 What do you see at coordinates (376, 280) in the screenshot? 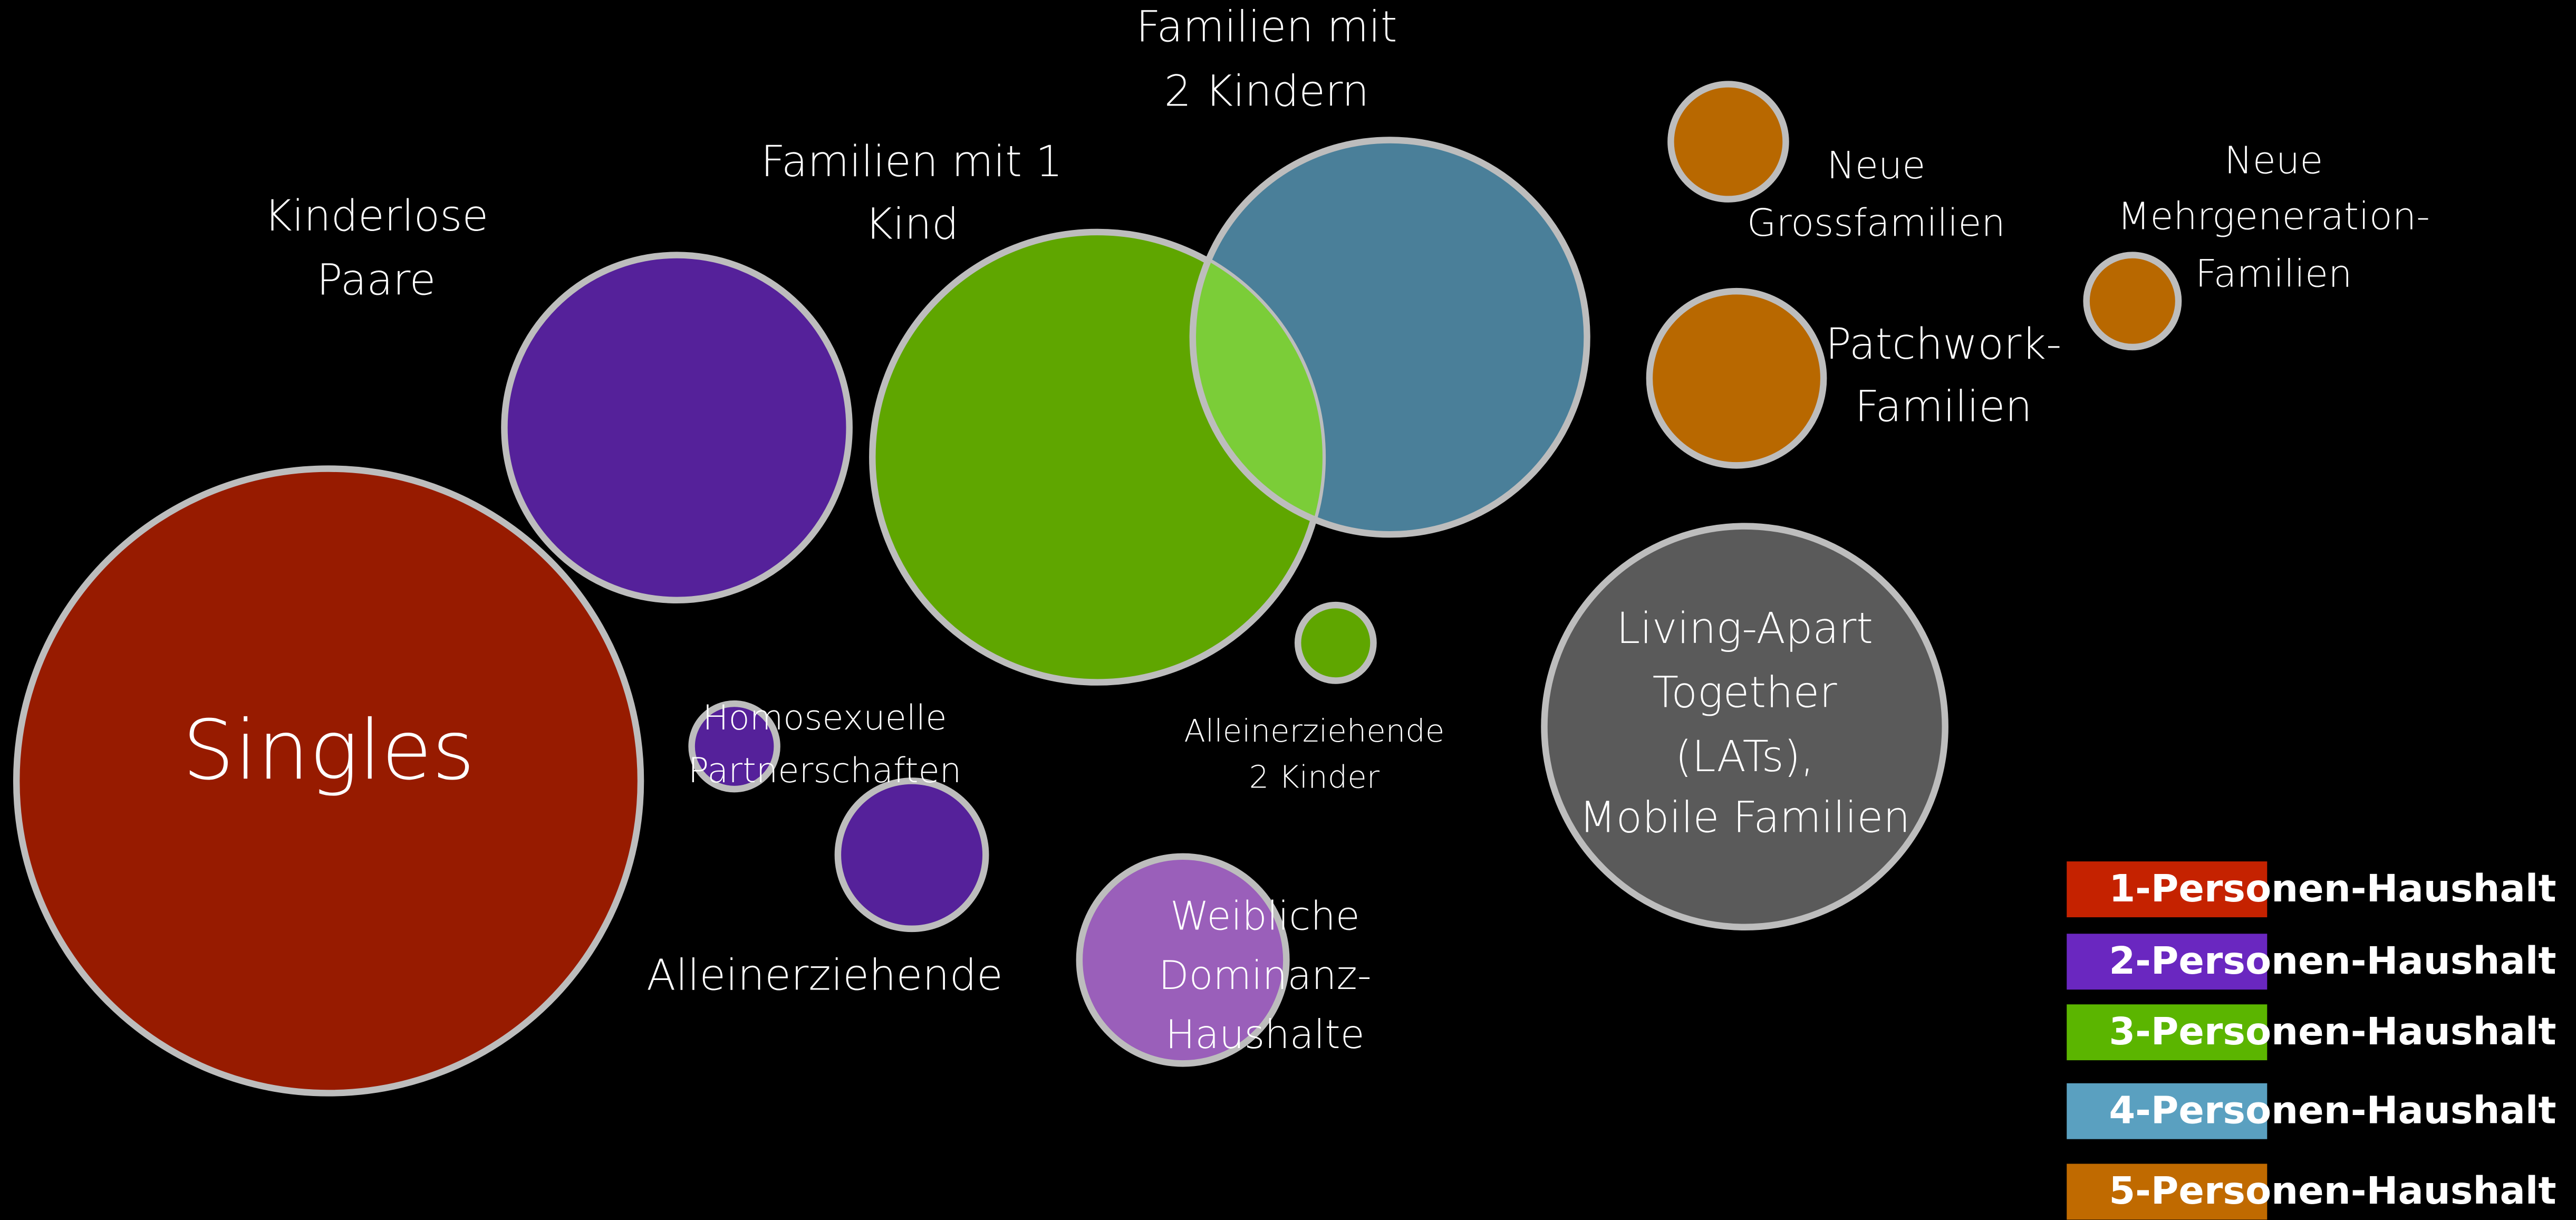
I see `bubble-label: Paare` at bounding box center [376, 280].